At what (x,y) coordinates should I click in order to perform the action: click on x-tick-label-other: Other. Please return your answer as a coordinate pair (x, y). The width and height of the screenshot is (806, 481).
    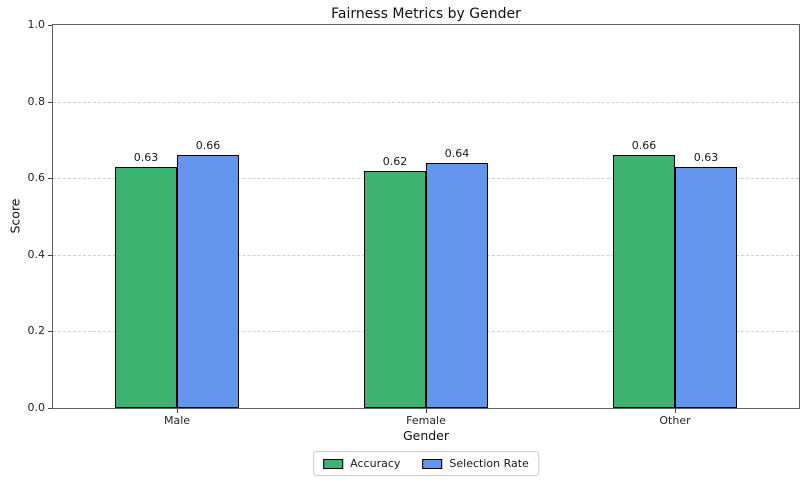
    Looking at the image, I should click on (675, 420).